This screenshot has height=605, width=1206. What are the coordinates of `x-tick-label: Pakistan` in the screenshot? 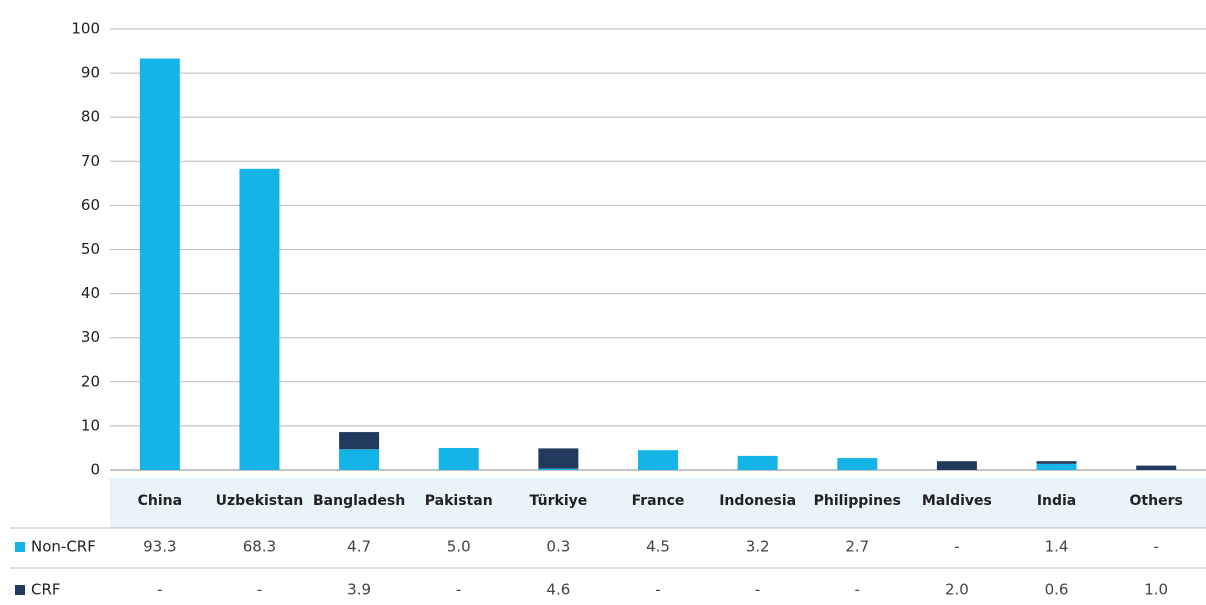 It's located at (459, 501).